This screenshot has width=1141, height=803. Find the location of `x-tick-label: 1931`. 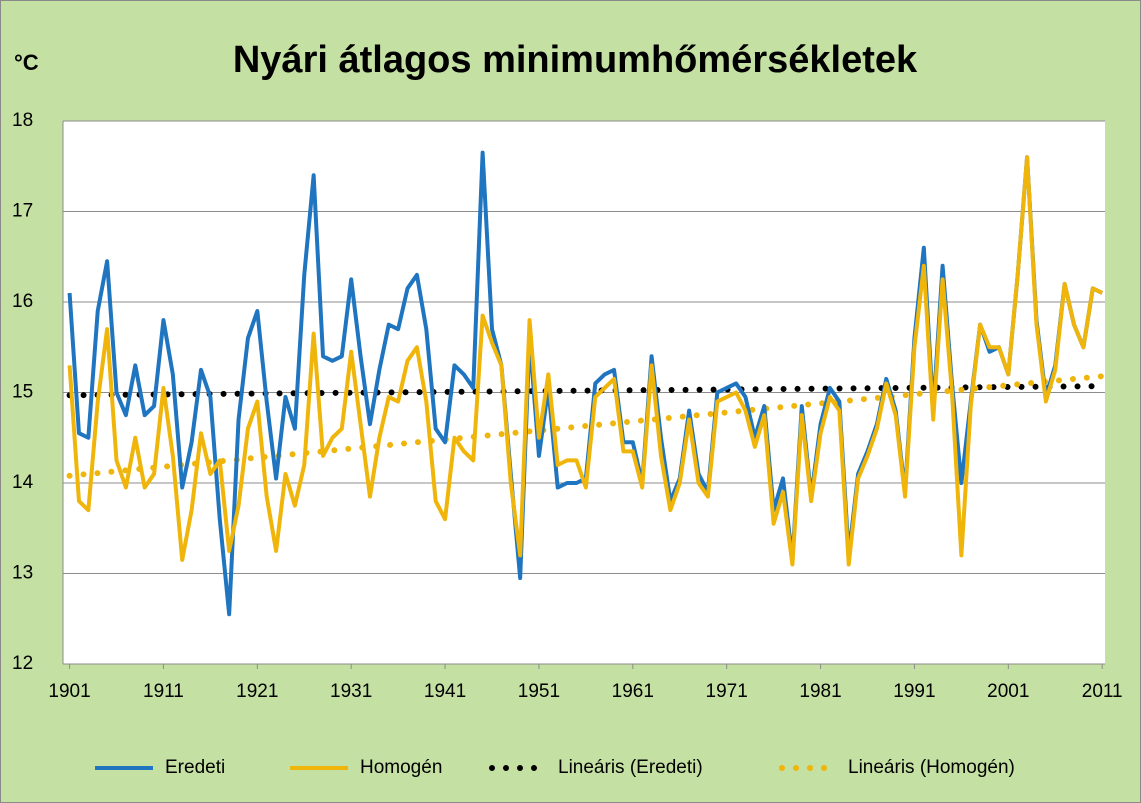

x-tick-label: 1931 is located at coordinates (351, 691).